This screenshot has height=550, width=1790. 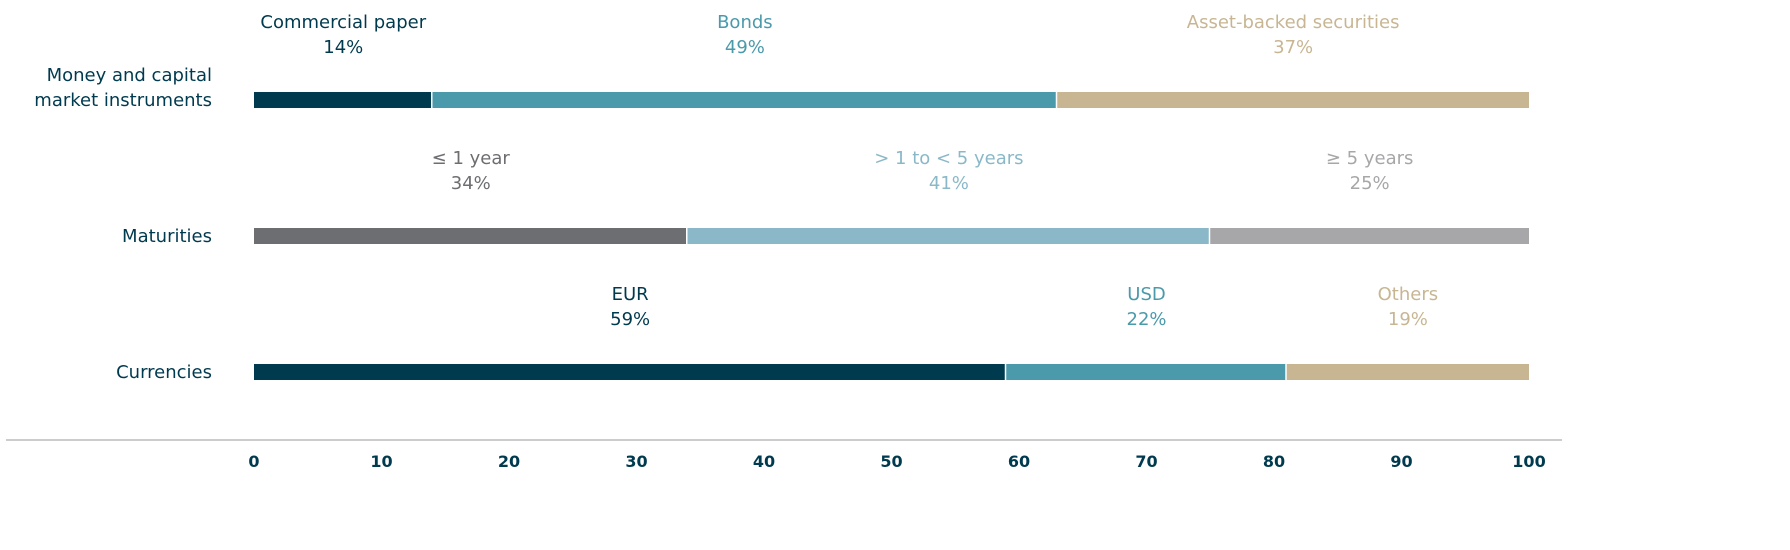 What do you see at coordinates (1407, 319) in the screenshot?
I see `value-label: 19%` at bounding box center [1407, 319].